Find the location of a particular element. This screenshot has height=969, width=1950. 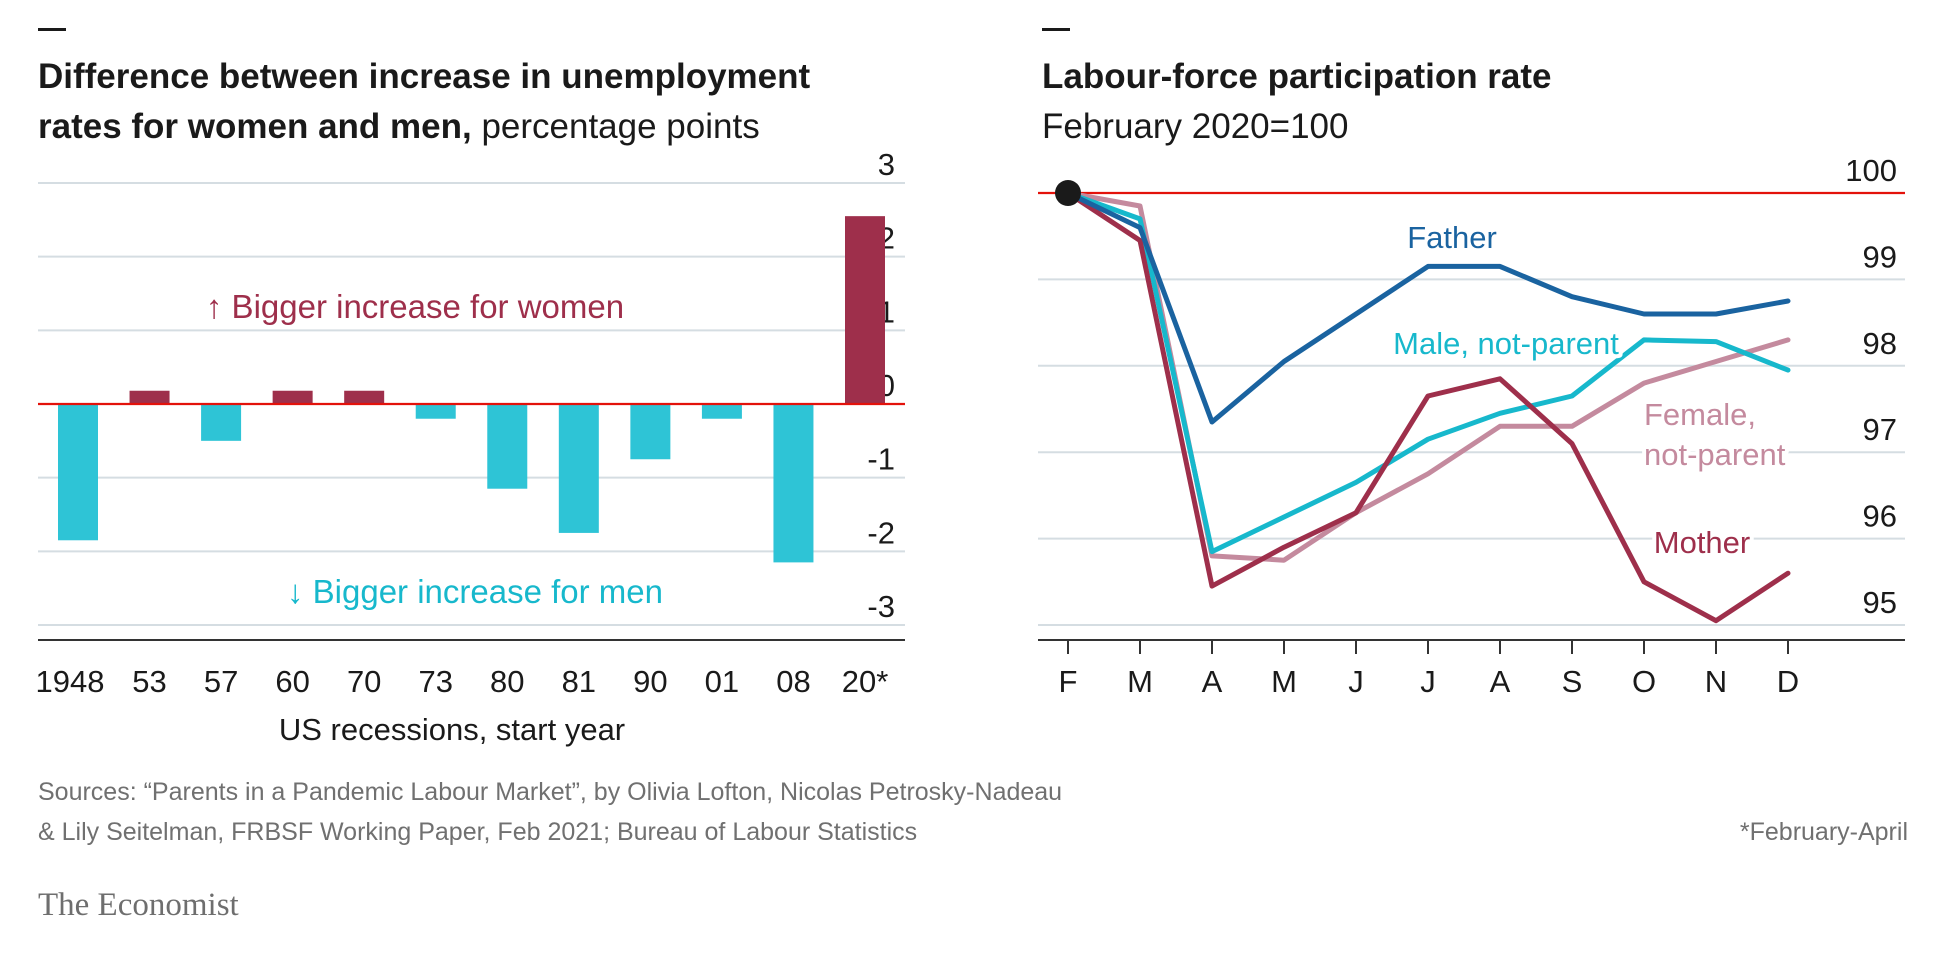

left-x-tick: 53 is located at coordinates (149, 681).